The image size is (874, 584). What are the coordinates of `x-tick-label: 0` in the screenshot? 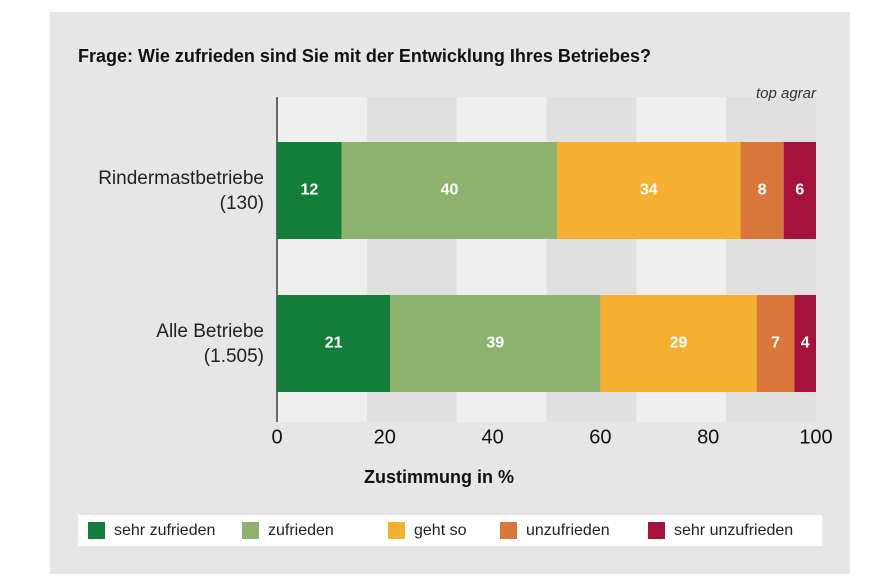 It's located at (276, 437).